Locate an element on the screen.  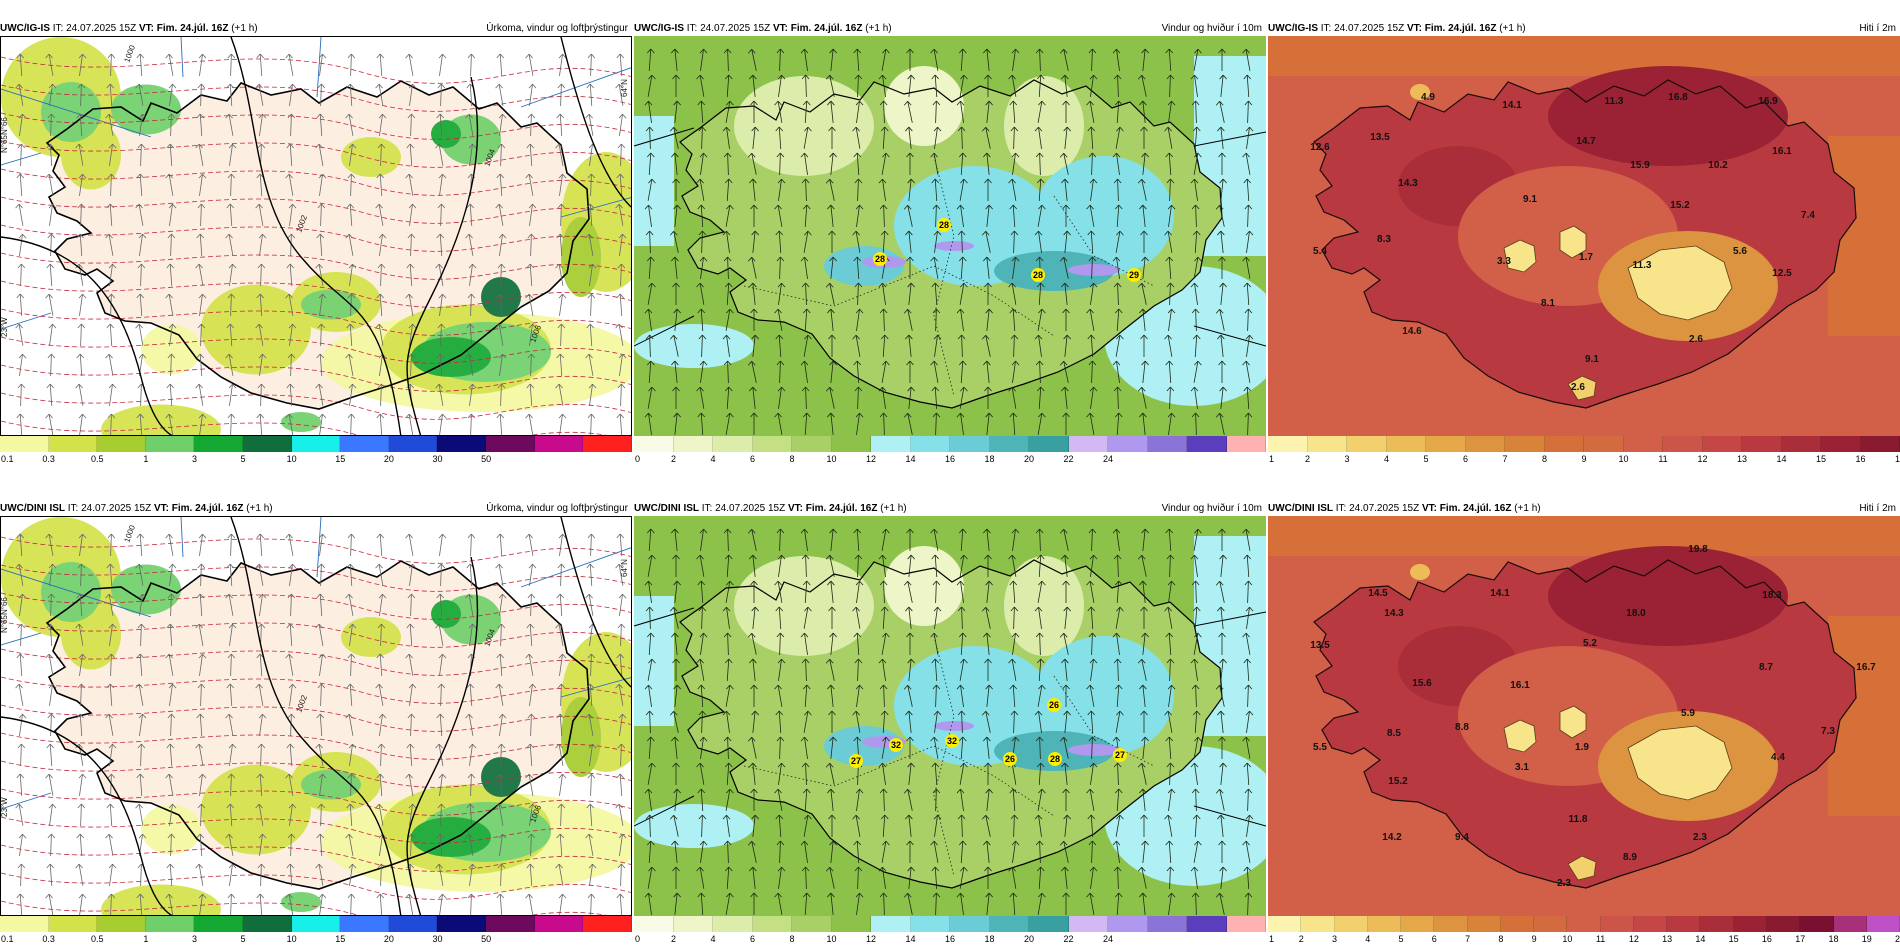
scale-tick-label: 8 is located at coordinates (792, 459).